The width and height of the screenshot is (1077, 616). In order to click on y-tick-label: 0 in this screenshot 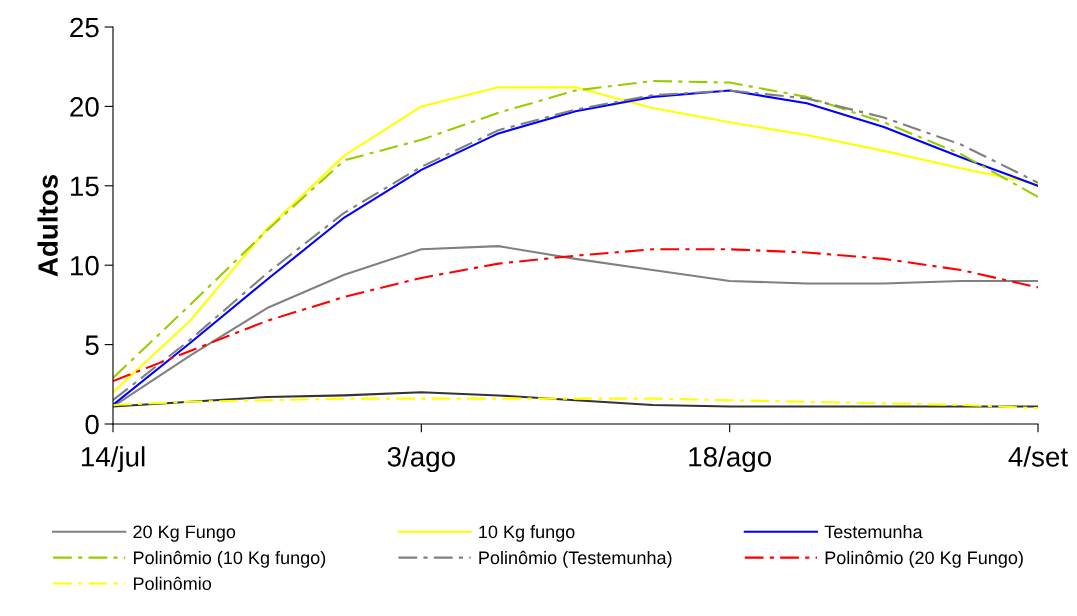, I will do `click(92, 424)`.